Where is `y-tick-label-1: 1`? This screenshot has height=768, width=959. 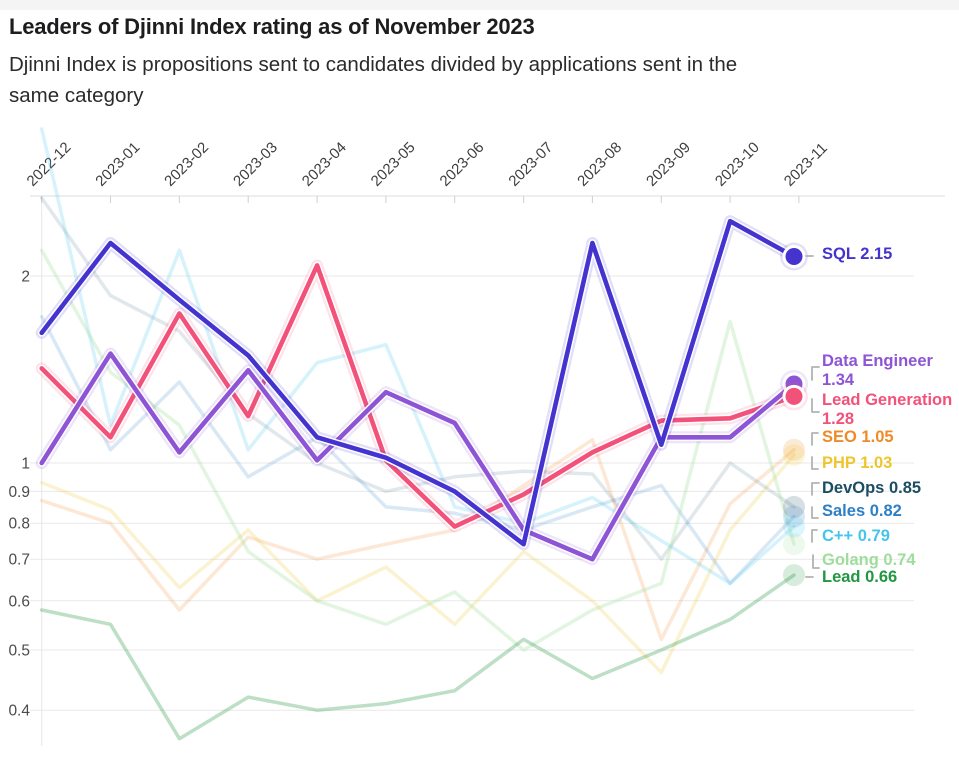 y-tick-label-1: 1 is located at coordinates (25, 464).